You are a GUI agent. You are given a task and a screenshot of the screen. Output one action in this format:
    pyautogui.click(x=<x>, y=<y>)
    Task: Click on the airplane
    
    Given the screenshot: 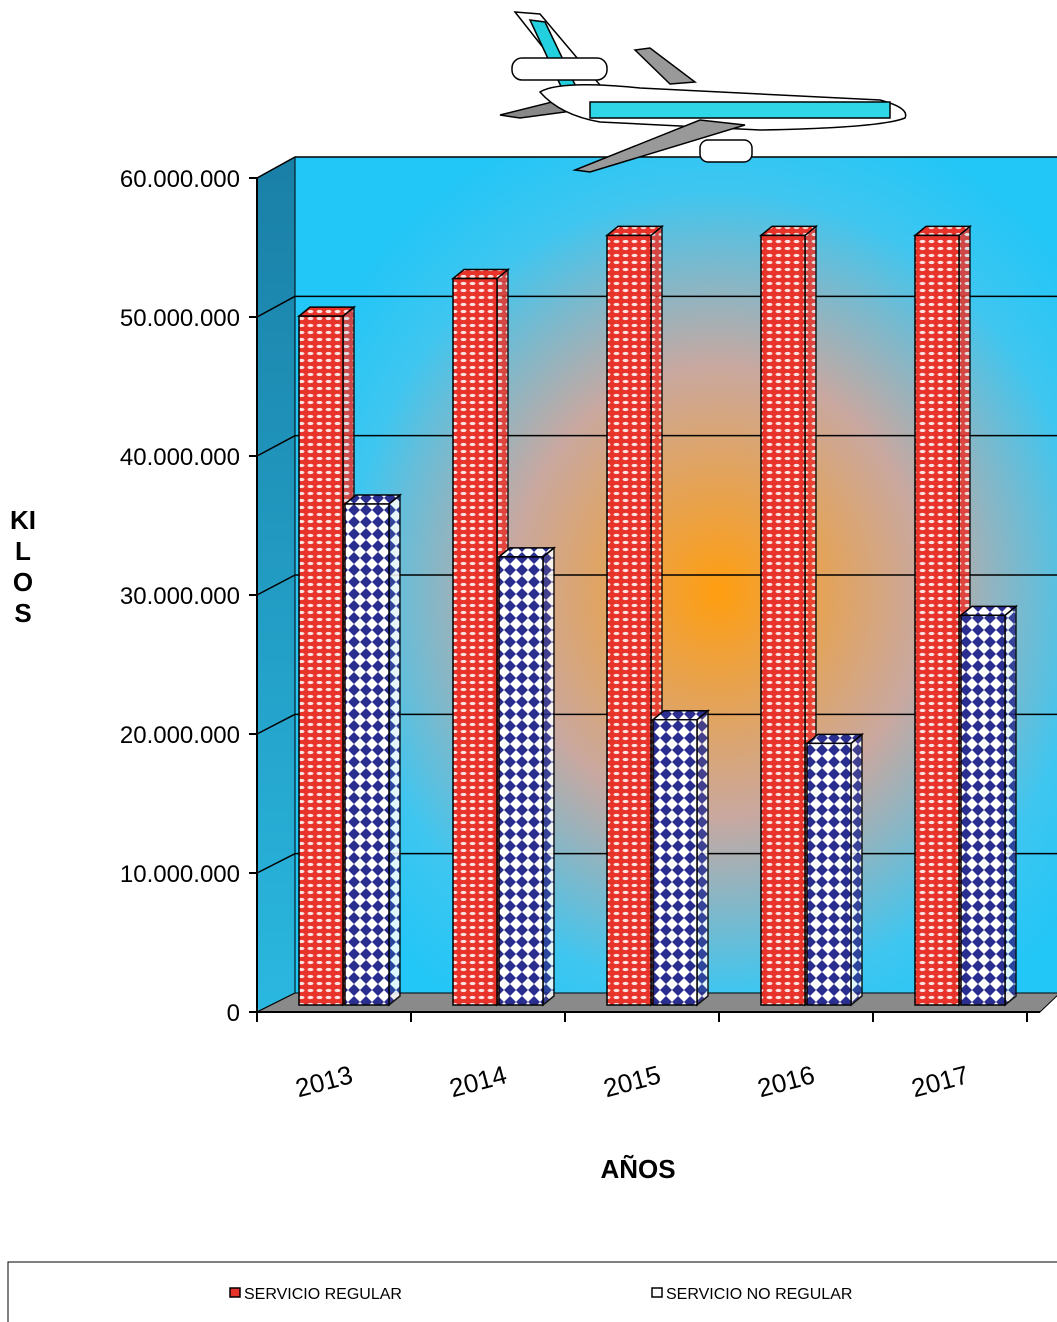 What is the action you would take?
    pyautogui.click(x=703, y=92)
    